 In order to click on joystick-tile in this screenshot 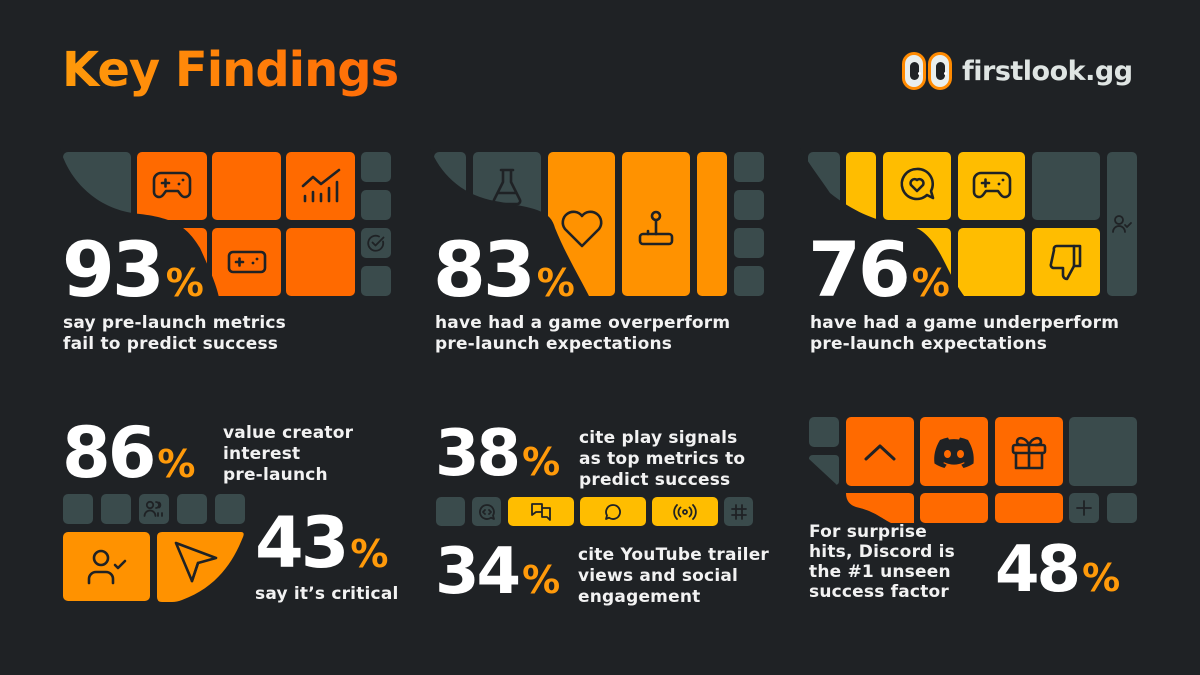, I will do `click(656, 224)`.